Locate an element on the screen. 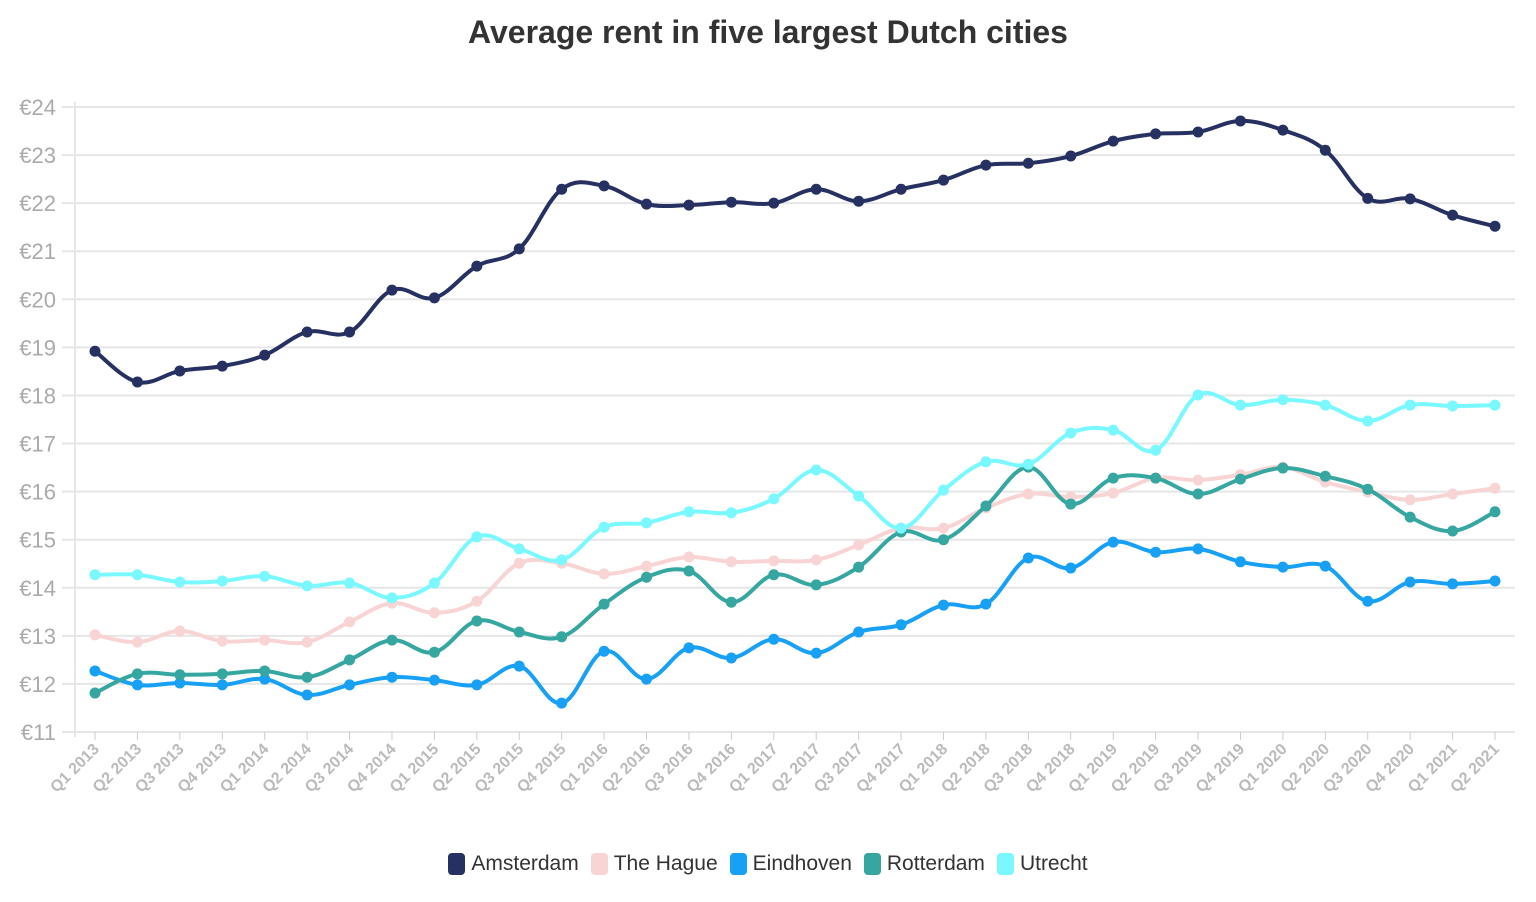  legend-label: The Hague is located at coordinates (665, 863).